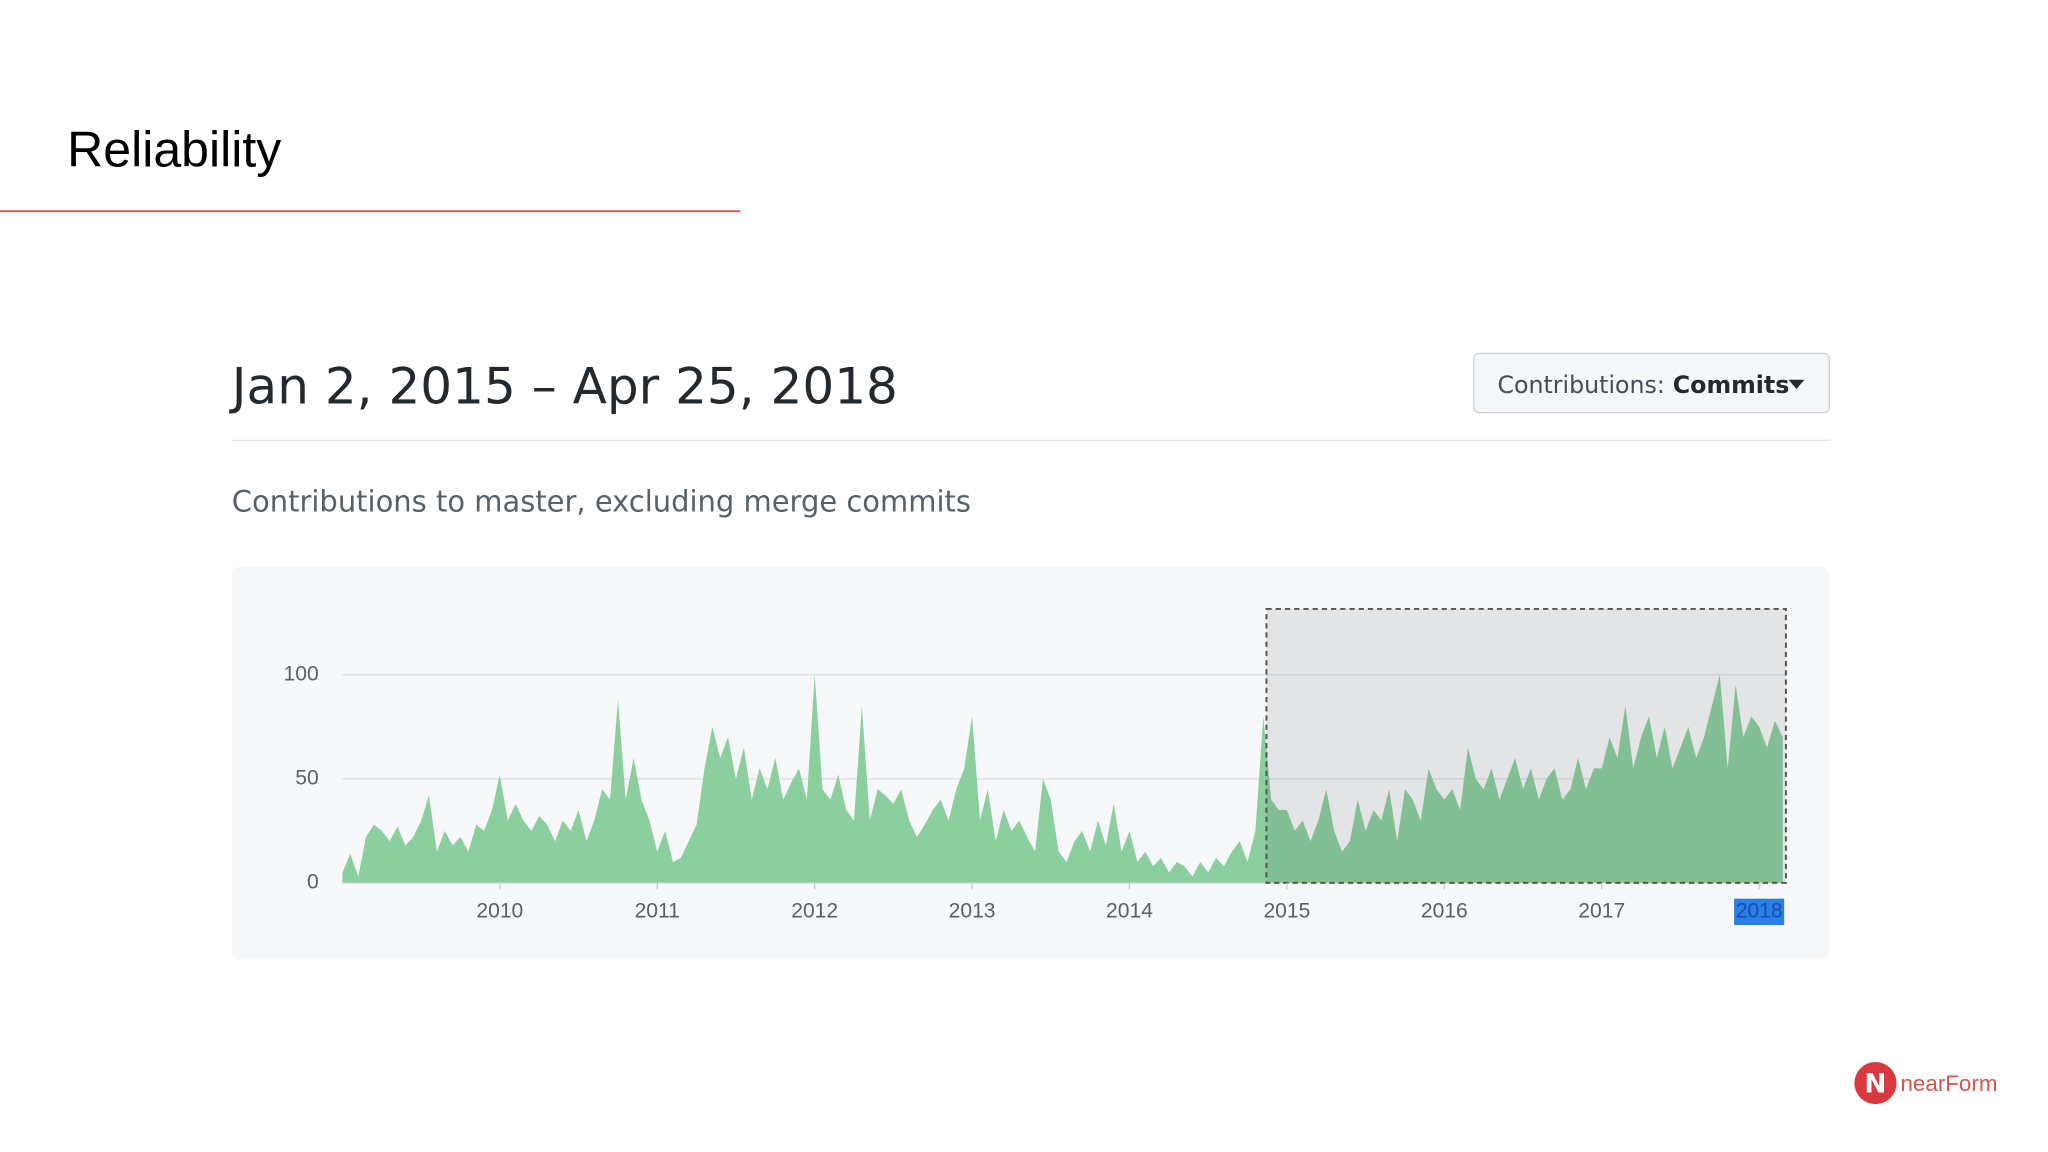 This screenshot has height=1152, width=2048. I want to click on x-tick-label: 2017, so click(1601, 910).